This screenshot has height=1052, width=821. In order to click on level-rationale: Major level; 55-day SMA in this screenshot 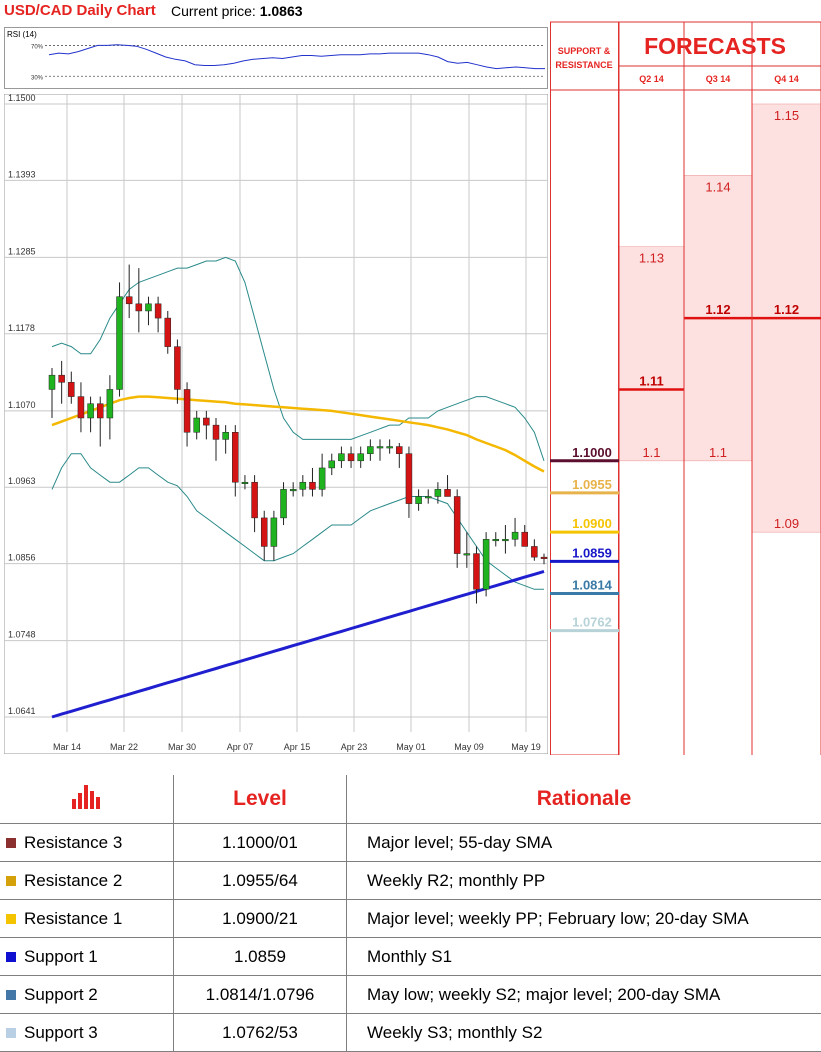, I will do `click(584, 843)`.